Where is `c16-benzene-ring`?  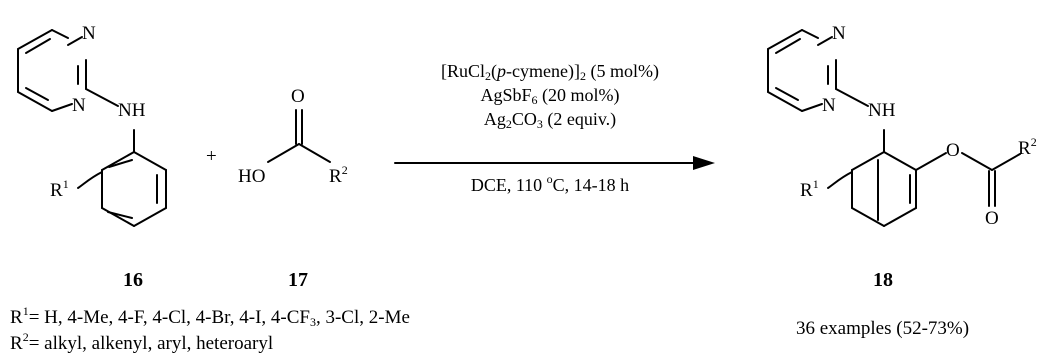
c16-benzene-ring is located at coordinates (134, 189).